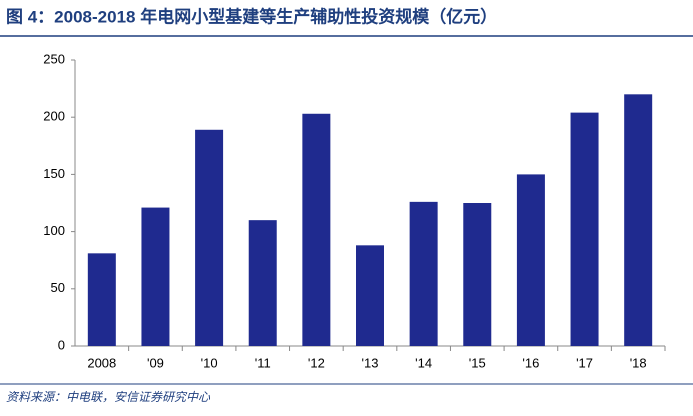 This screenshot has height=416, width=693. What do you see at coordinates (584, 362) in the screenshot?
I see `x-tick-label: '17` at bounding box center [584, 362].